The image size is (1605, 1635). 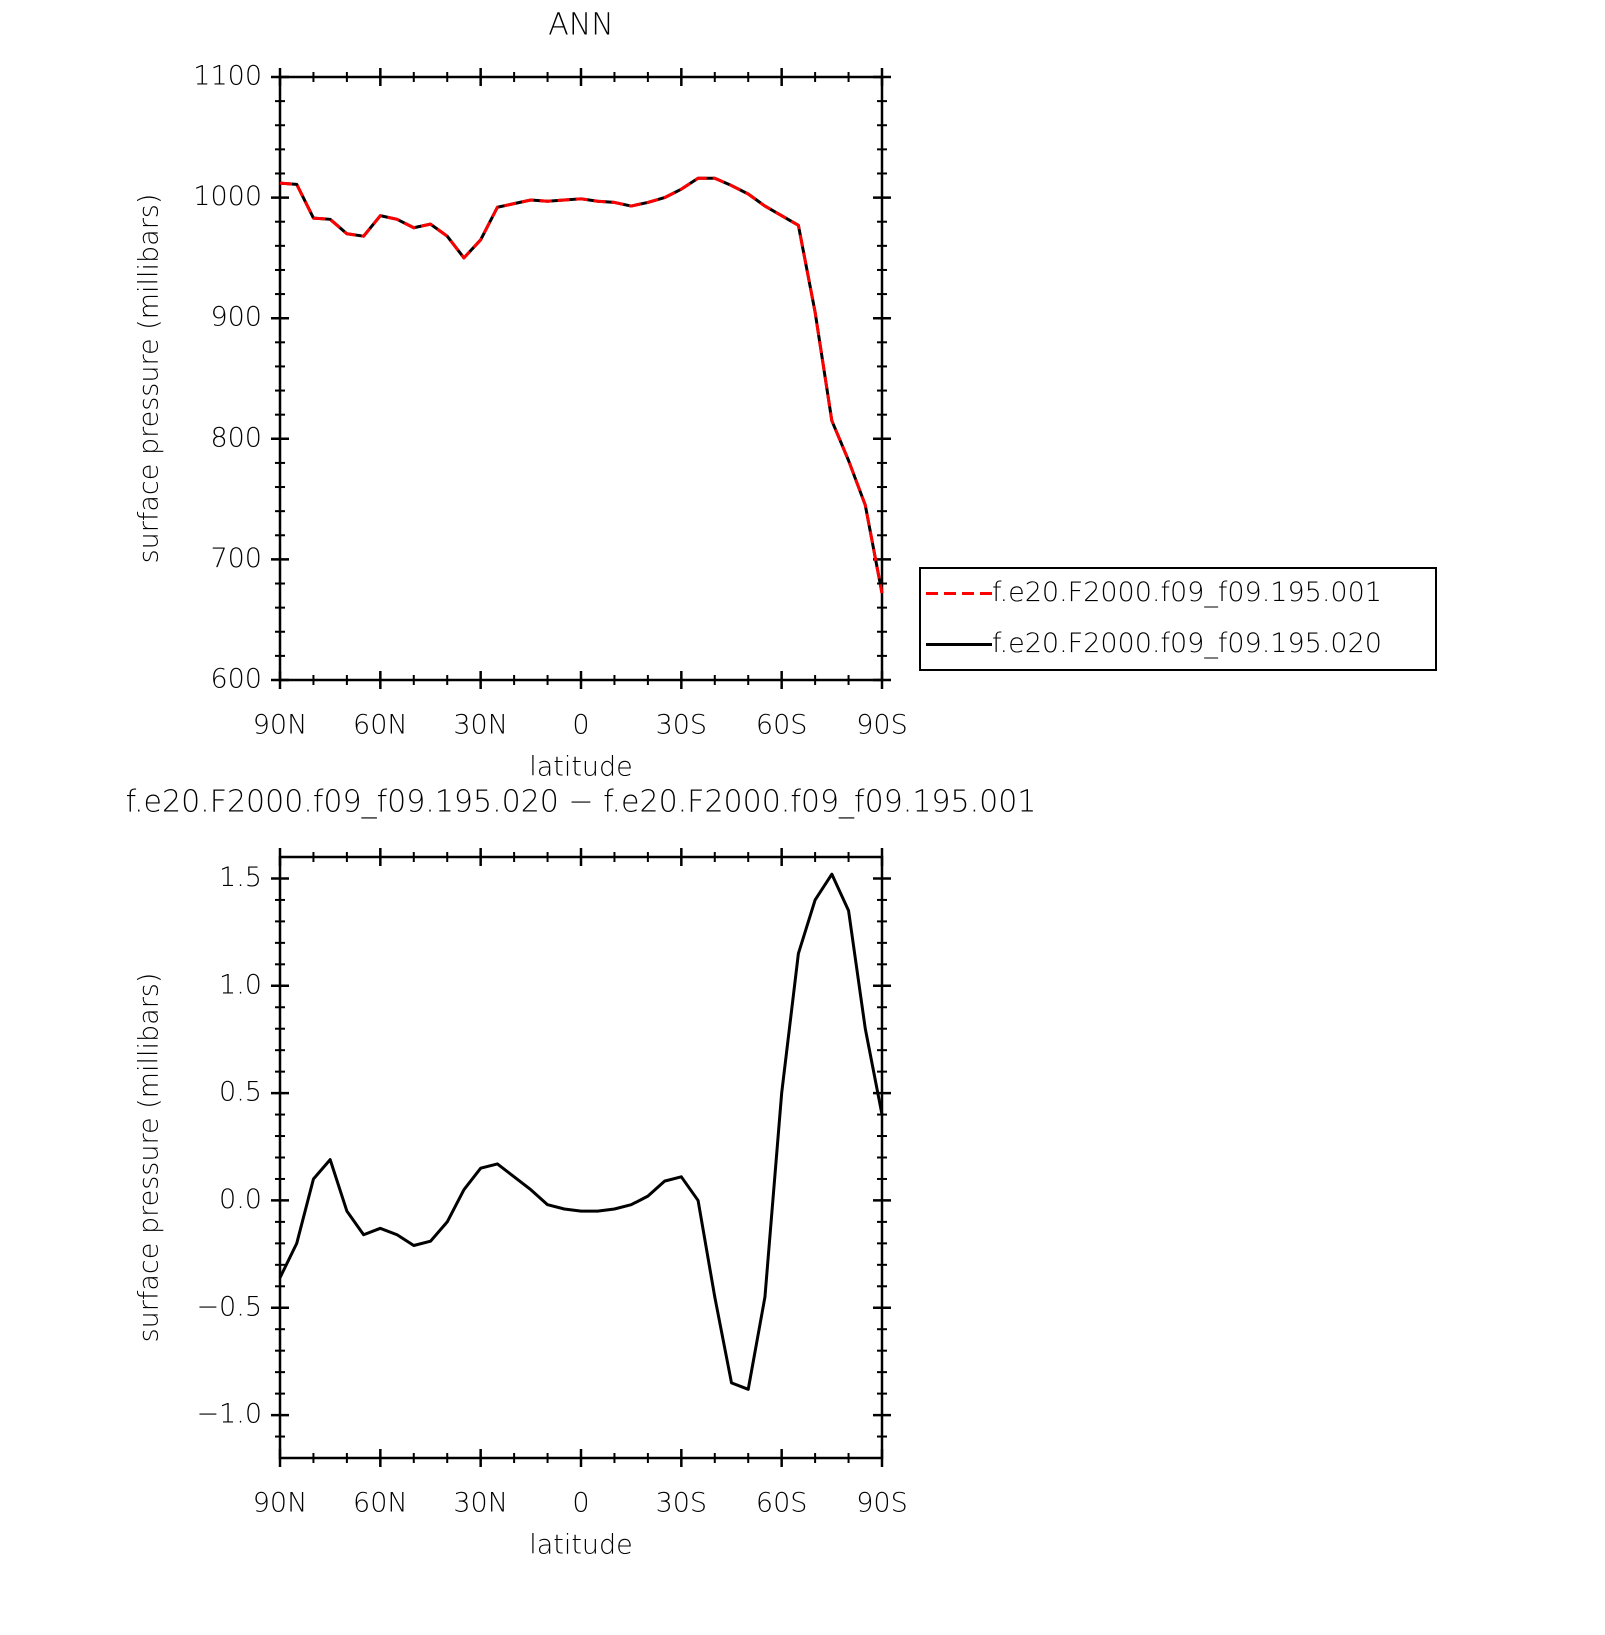 I want to click on y-tick-label: 0.0, so click(x=240, y=1199).